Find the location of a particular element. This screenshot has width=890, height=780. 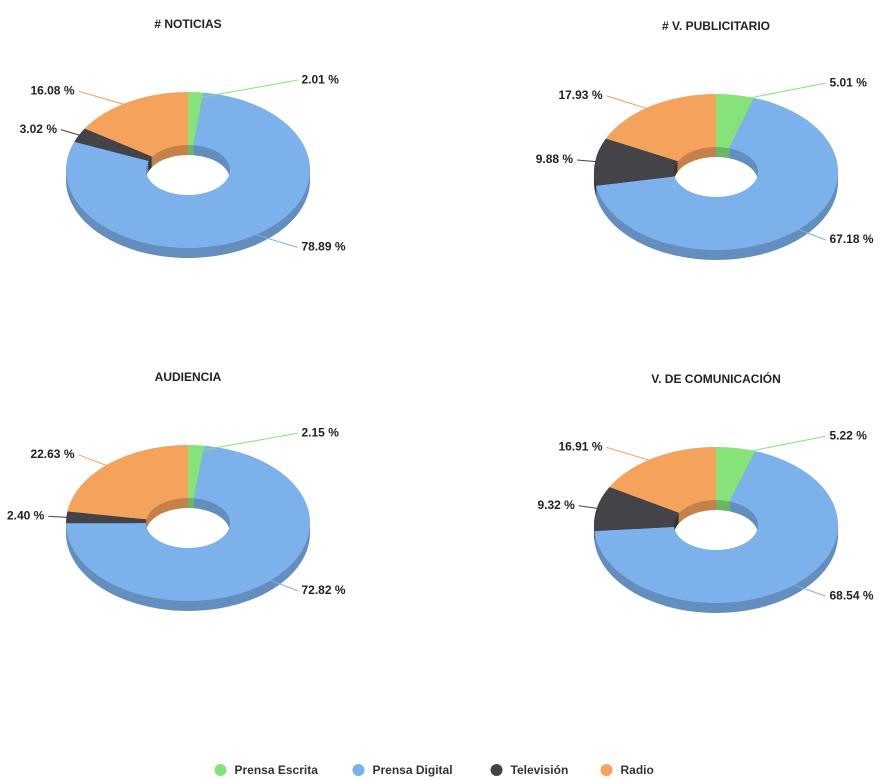

data-label: 78.89 % is located at coordinates (324, 247).